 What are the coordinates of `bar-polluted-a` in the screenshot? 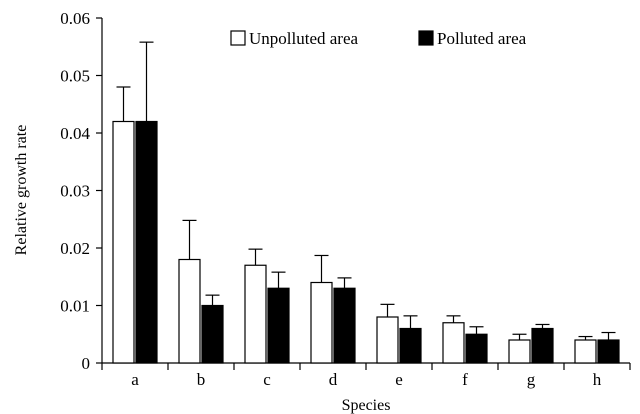 It's located at (146, 242).